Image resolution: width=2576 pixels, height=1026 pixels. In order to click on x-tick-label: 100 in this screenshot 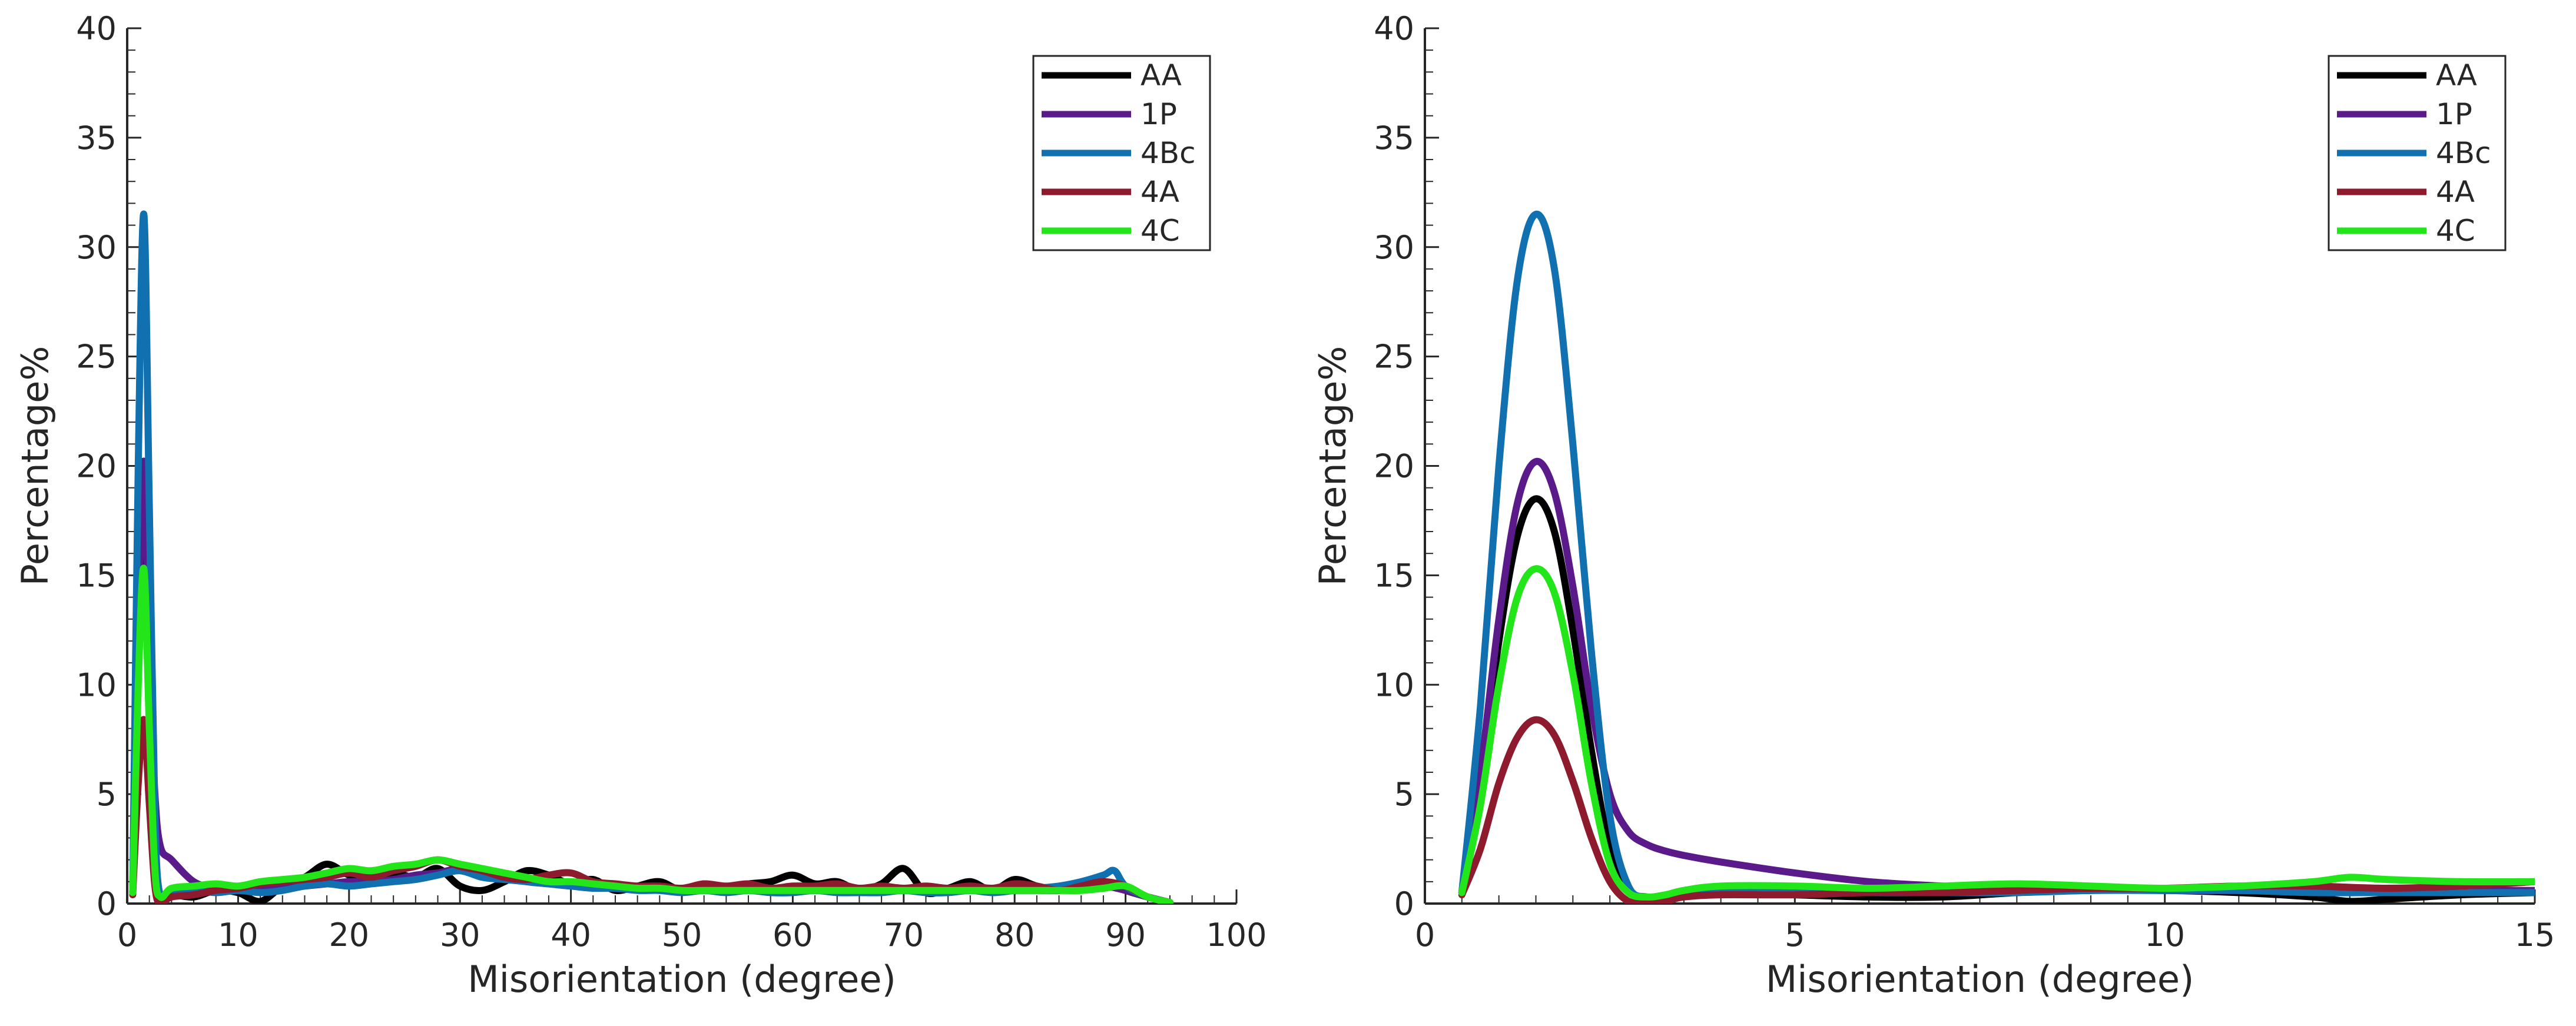, I will do `click(1236, 936)`.